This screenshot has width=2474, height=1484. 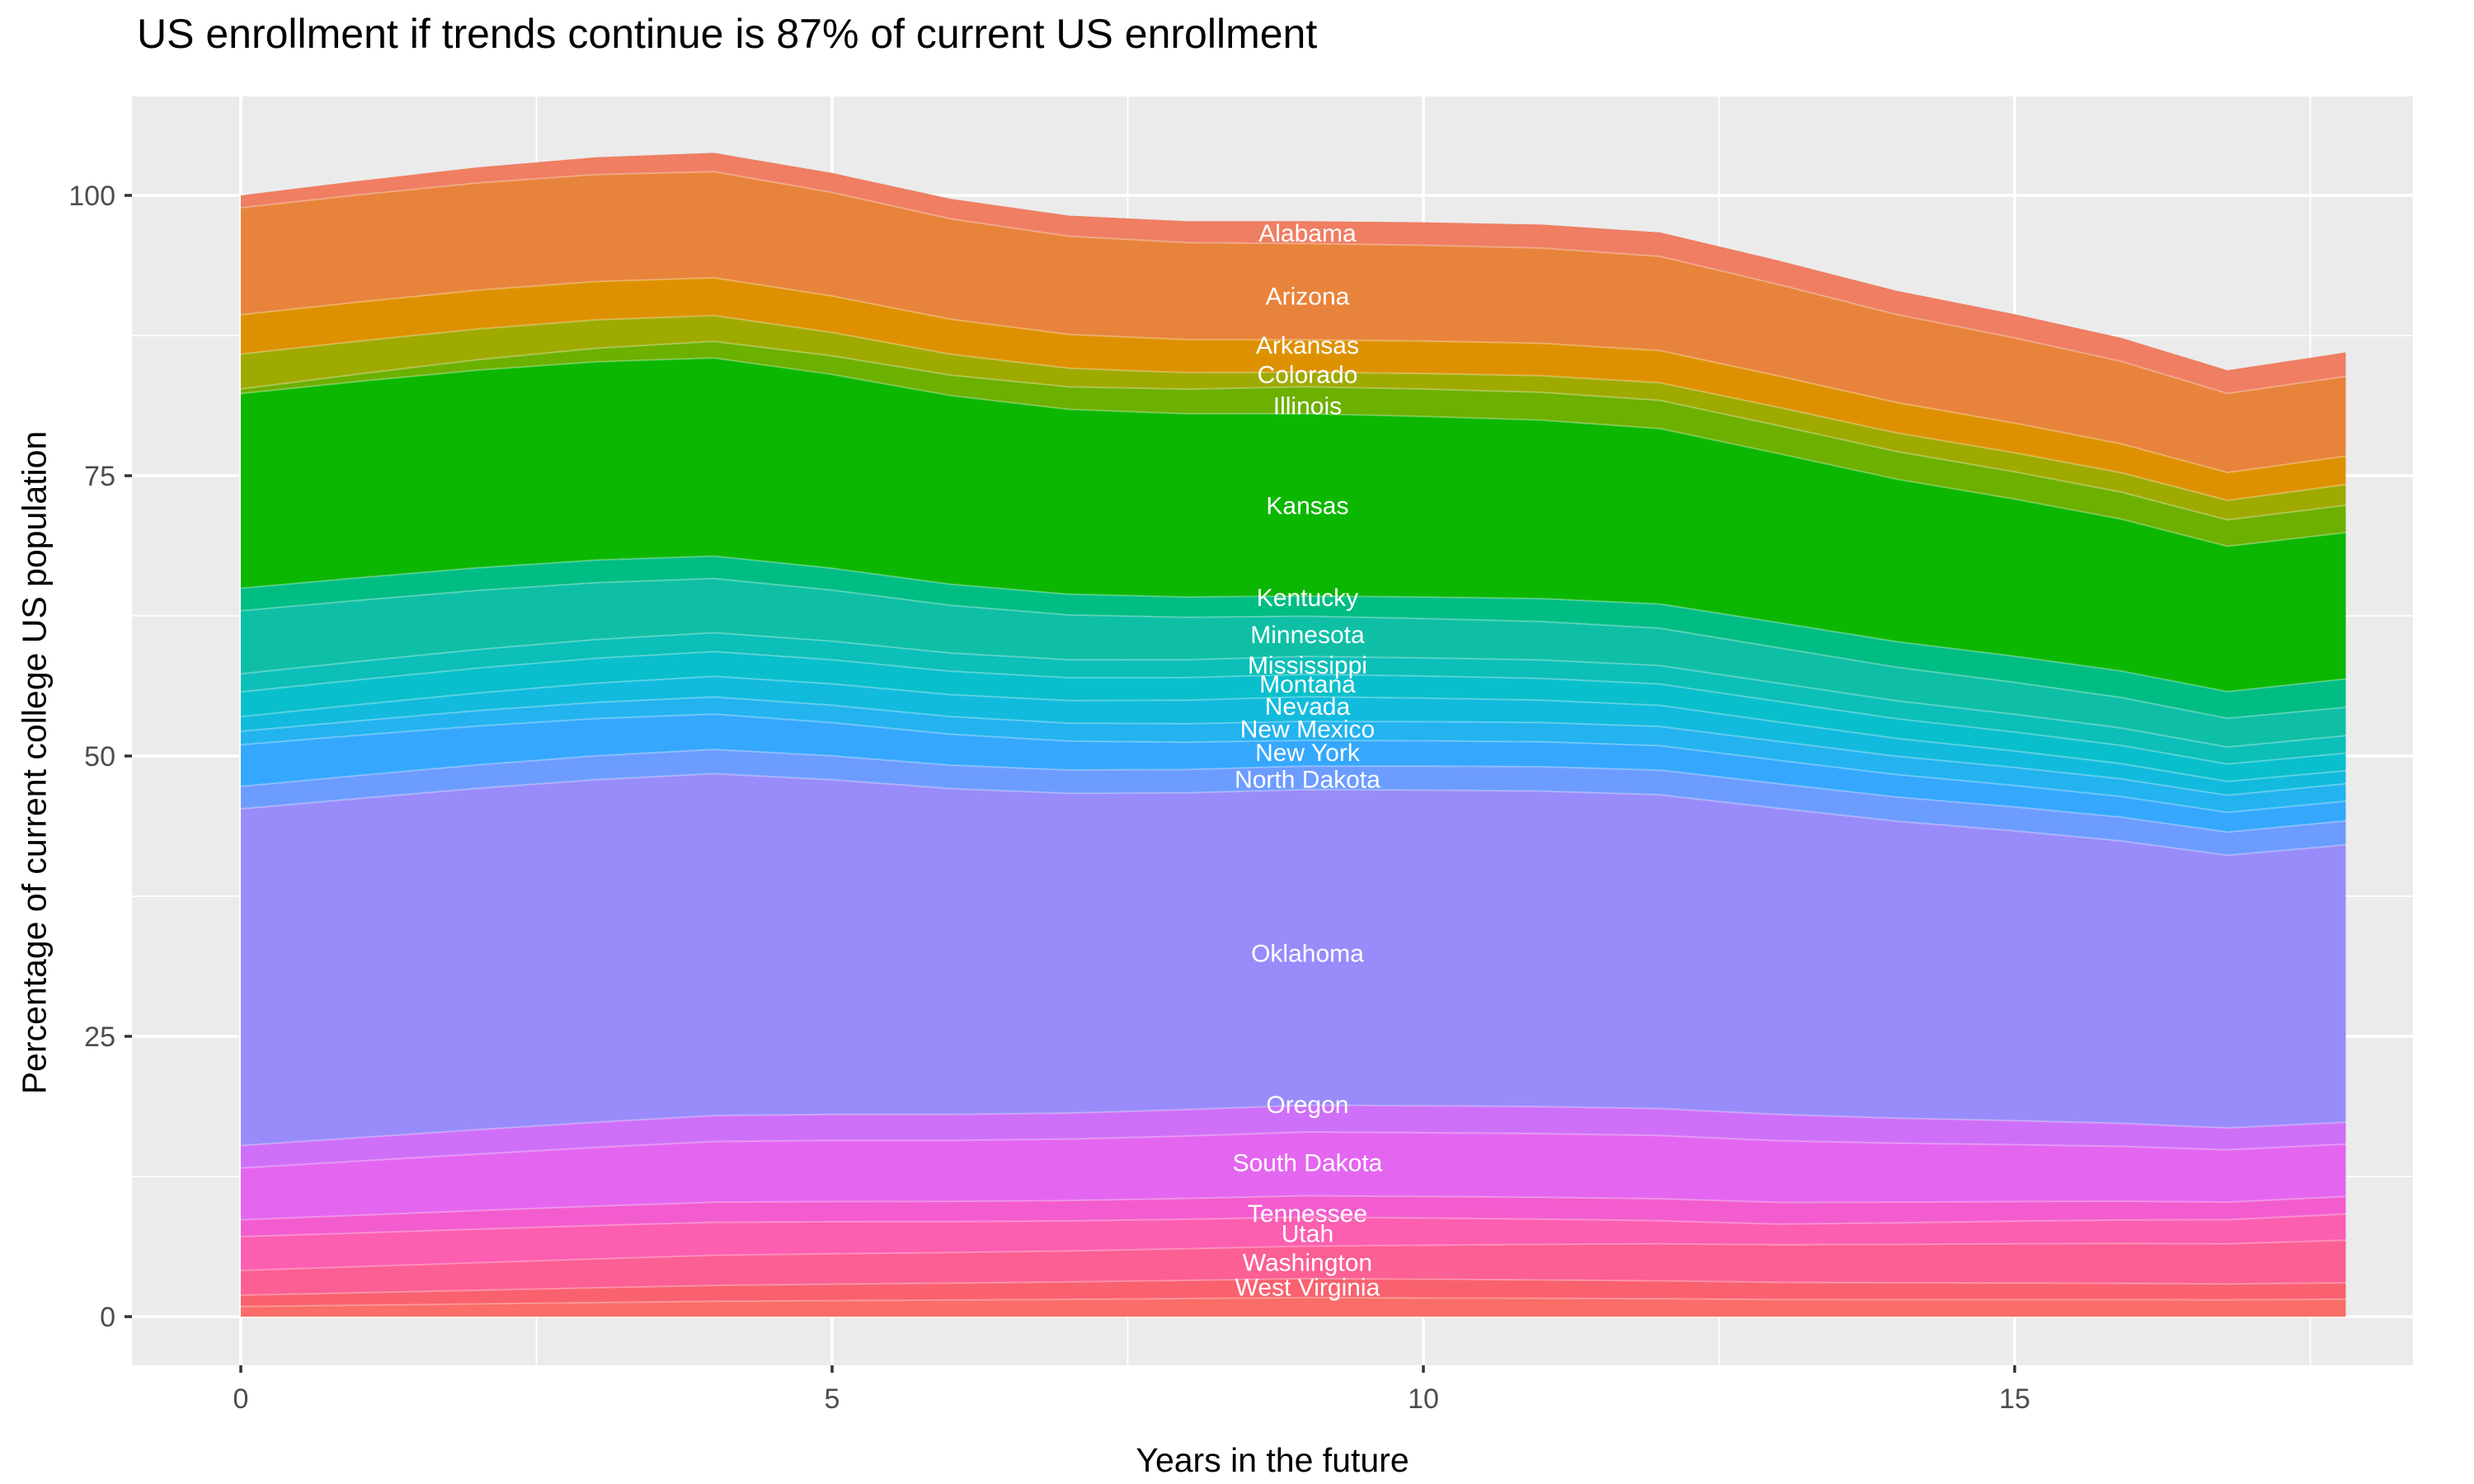 I want to click on x-tick-label: 15, so click(x=2014, y=1399).